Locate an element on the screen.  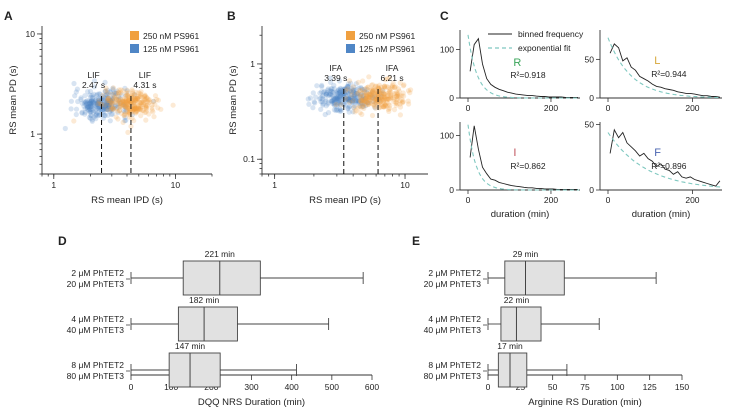
row-label-line2: 40 μM PhTET3 is located at coordinates (453, 330).